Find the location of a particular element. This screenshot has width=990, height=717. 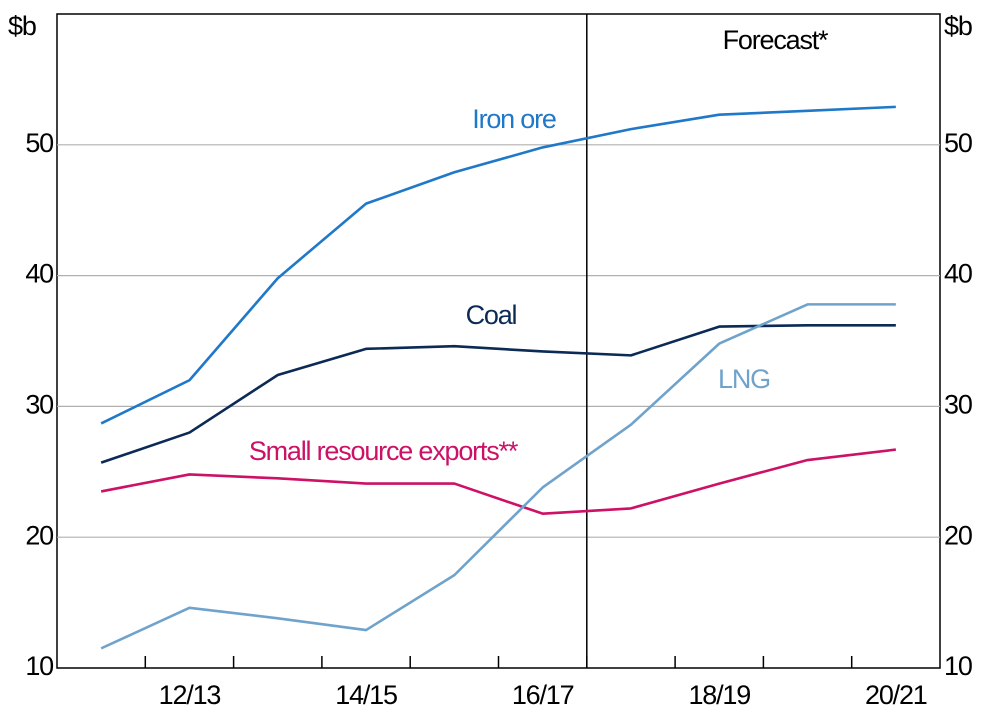

x-tick-label: 14/15 is located at coordinates (366, 695).